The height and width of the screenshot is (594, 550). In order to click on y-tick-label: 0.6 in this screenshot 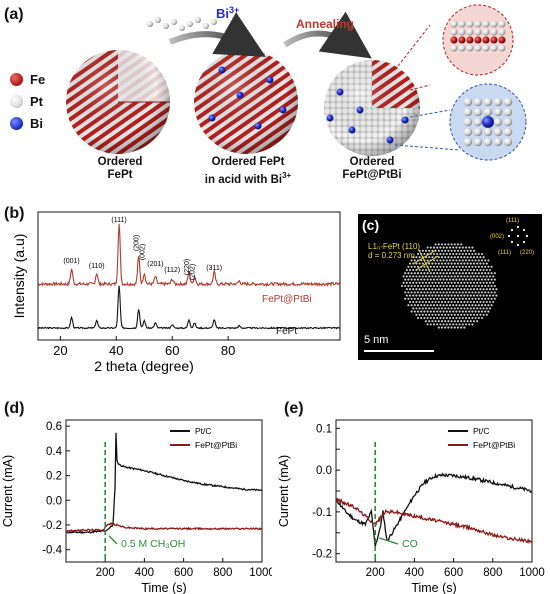, I will do `click(54, 427)`.